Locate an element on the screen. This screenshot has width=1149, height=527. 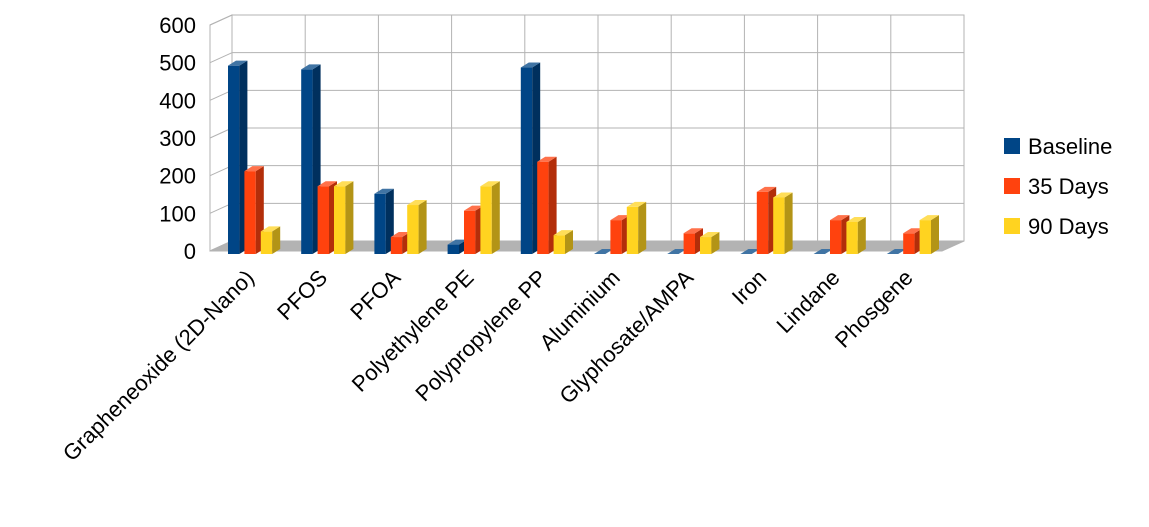
legend-label: Baseline is located at coordinates (1070, 146).